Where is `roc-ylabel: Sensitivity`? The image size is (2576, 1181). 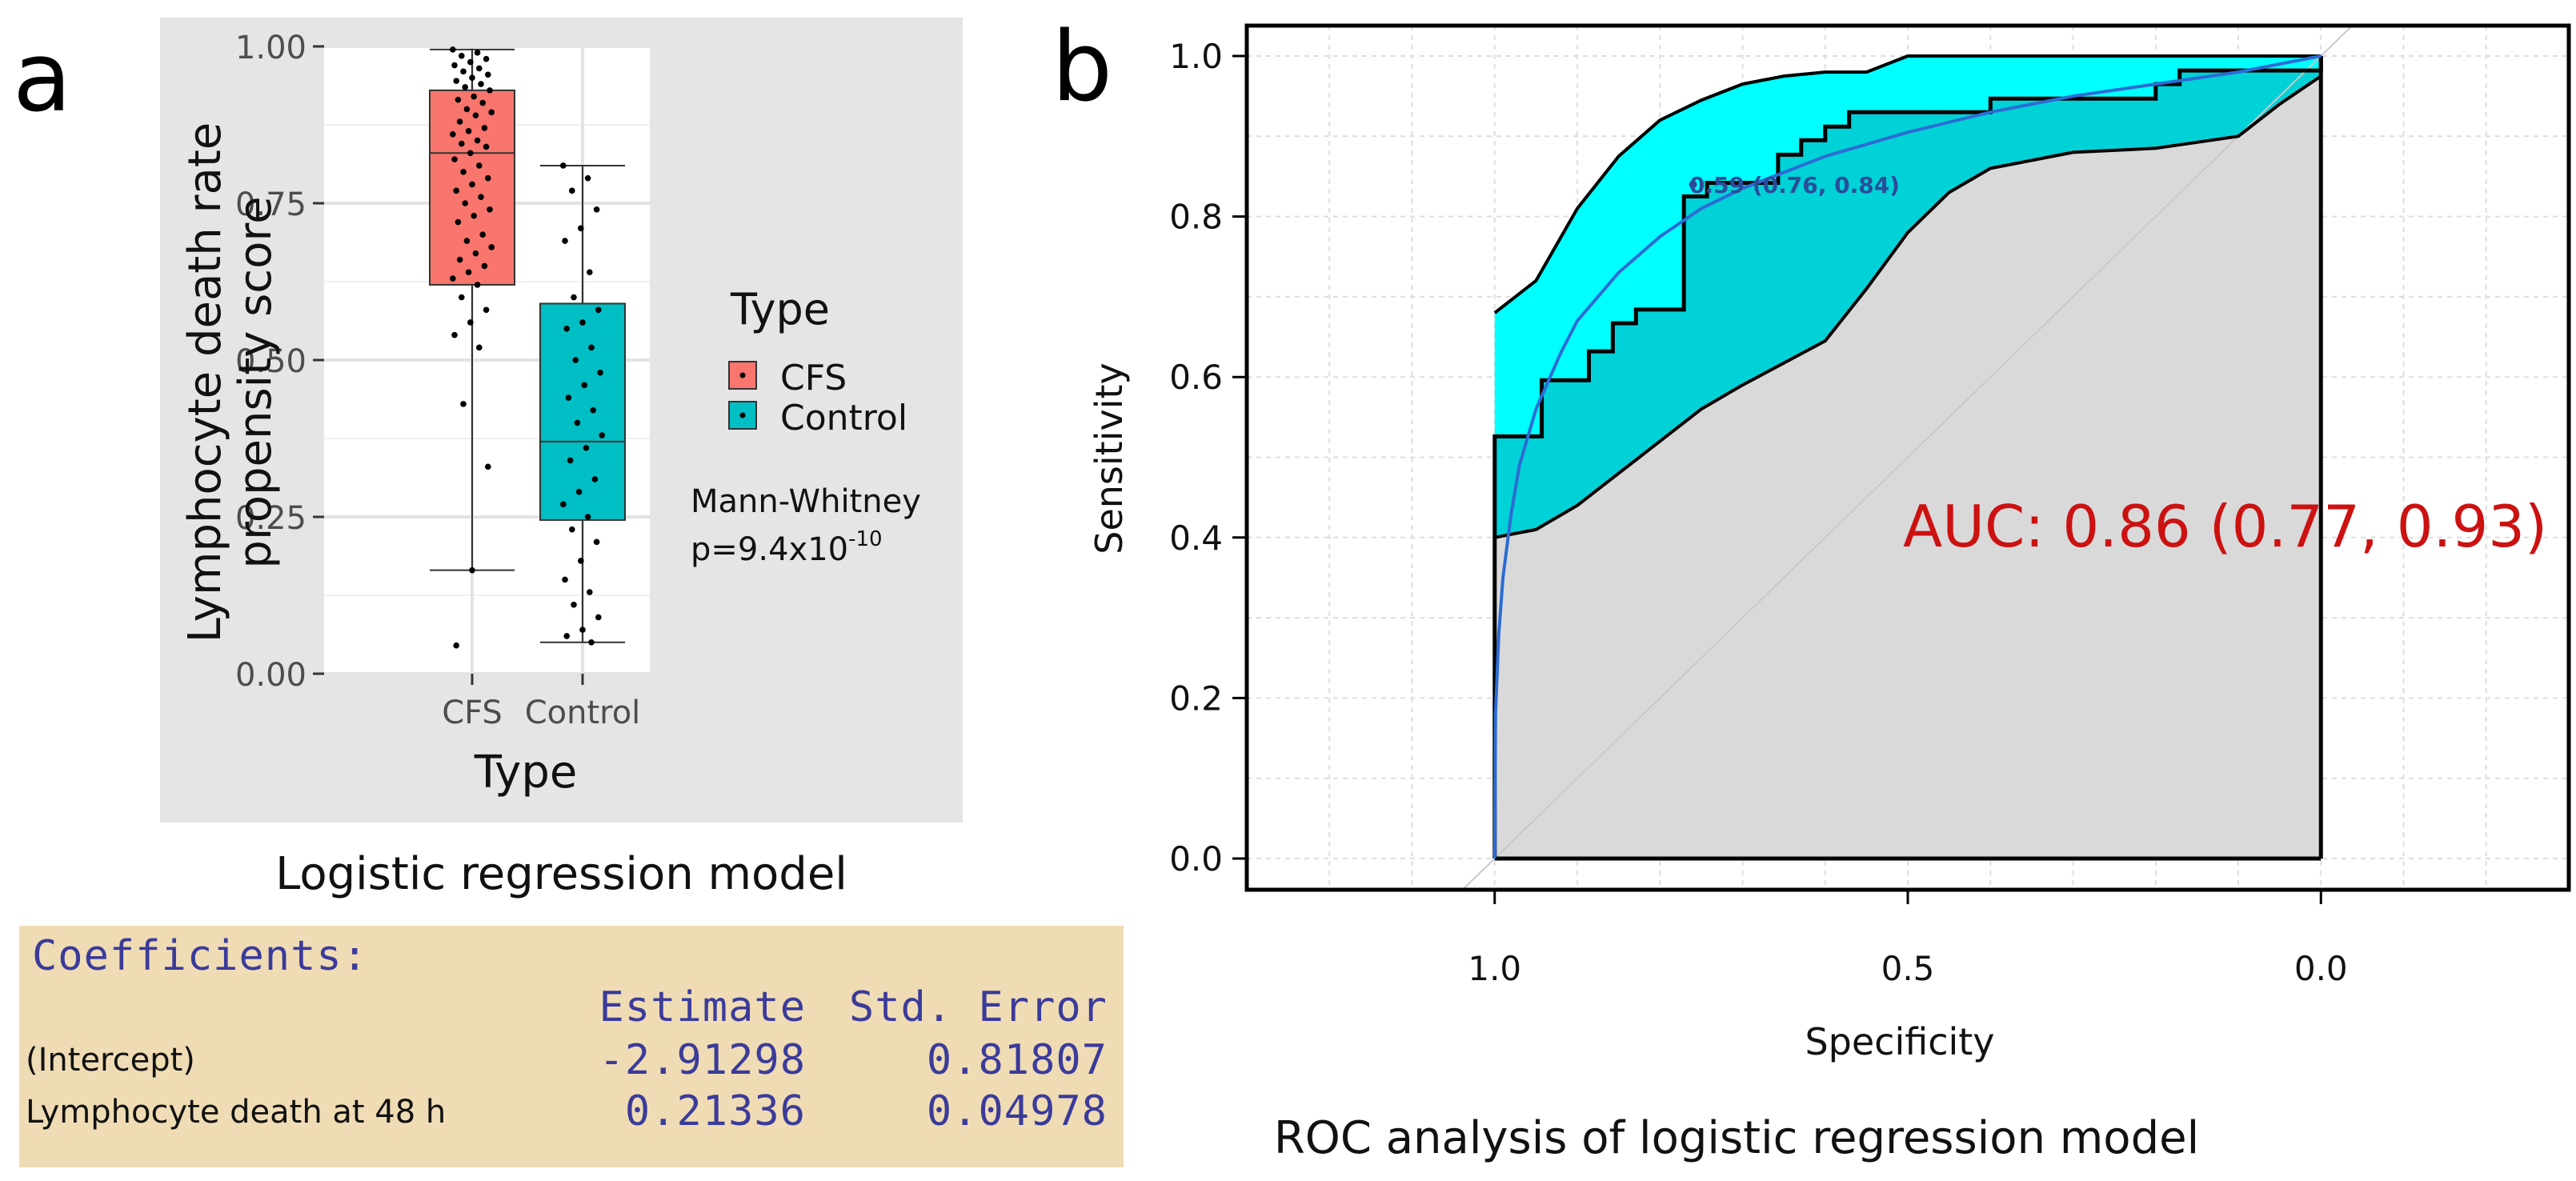 roc-ylabel: Sensitivity is located at coordinates (1109, 458).